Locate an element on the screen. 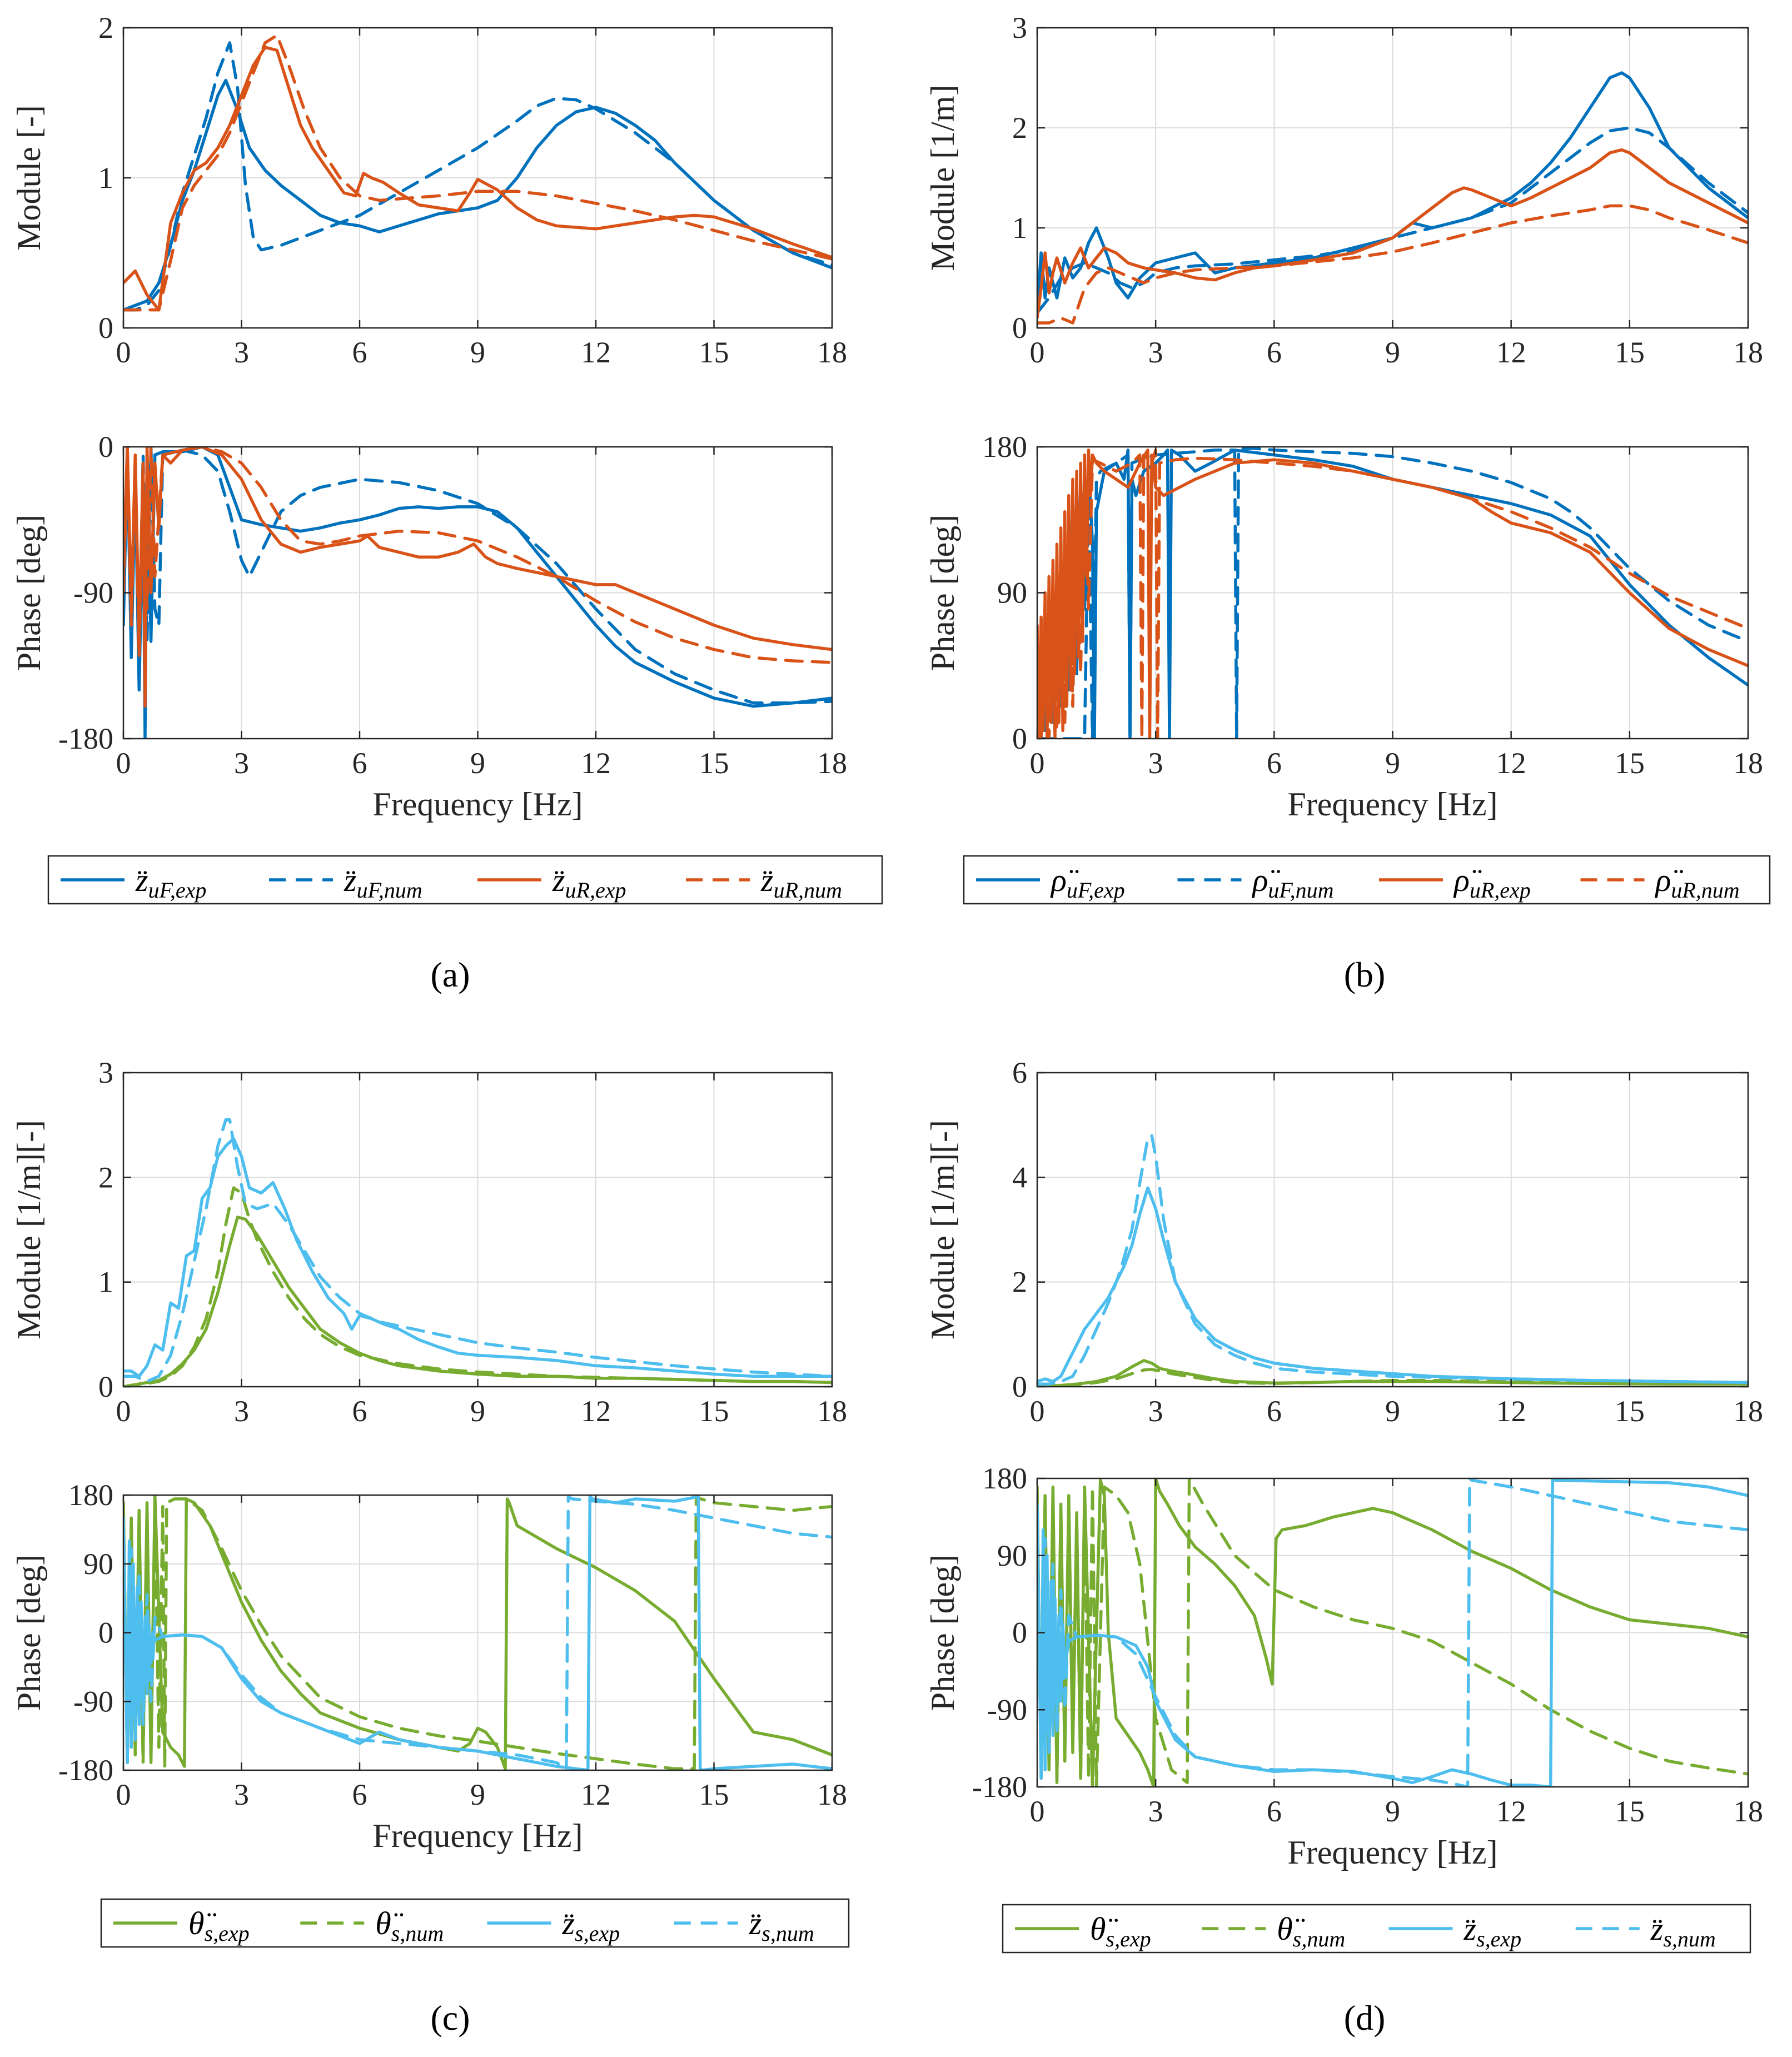 This screenshot has height=2057, width=1792. legend-entry-label: z̈uR,num is located at coordinates (801, 882).